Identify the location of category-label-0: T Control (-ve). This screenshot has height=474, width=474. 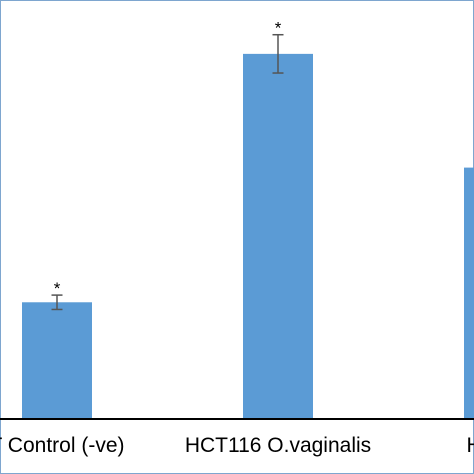
(62, 445).